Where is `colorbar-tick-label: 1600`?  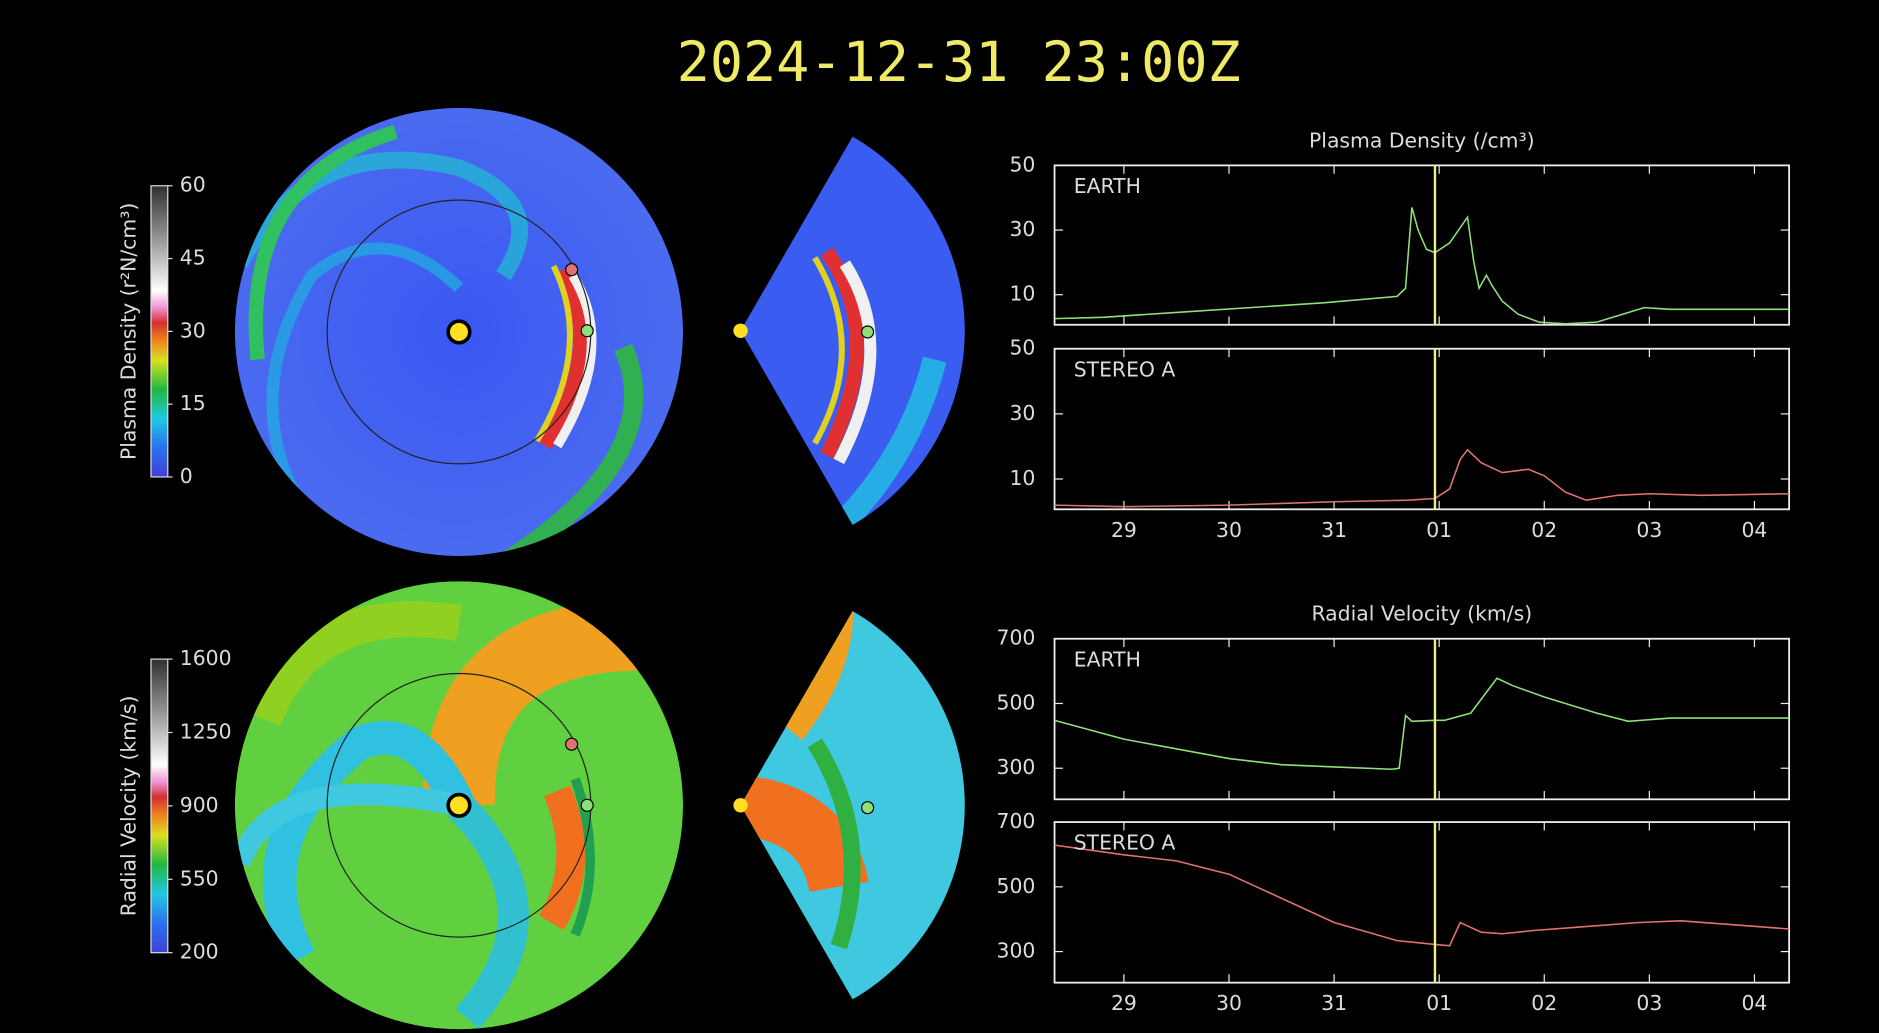 colorbar-tick-label: 1600 is located at coordinates (206, 658).